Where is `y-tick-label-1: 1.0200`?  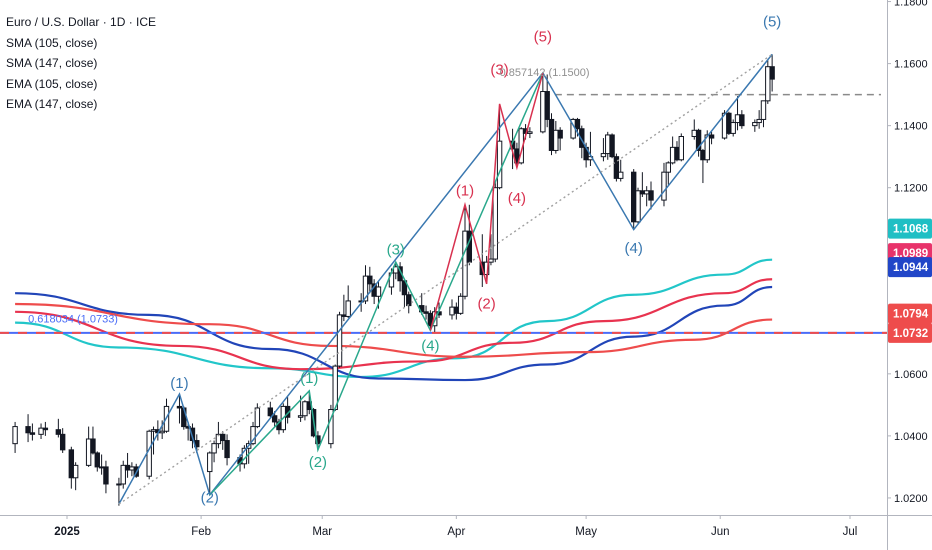
y-tick-label-1: 1.0200 is located at coordinates (911, 499).